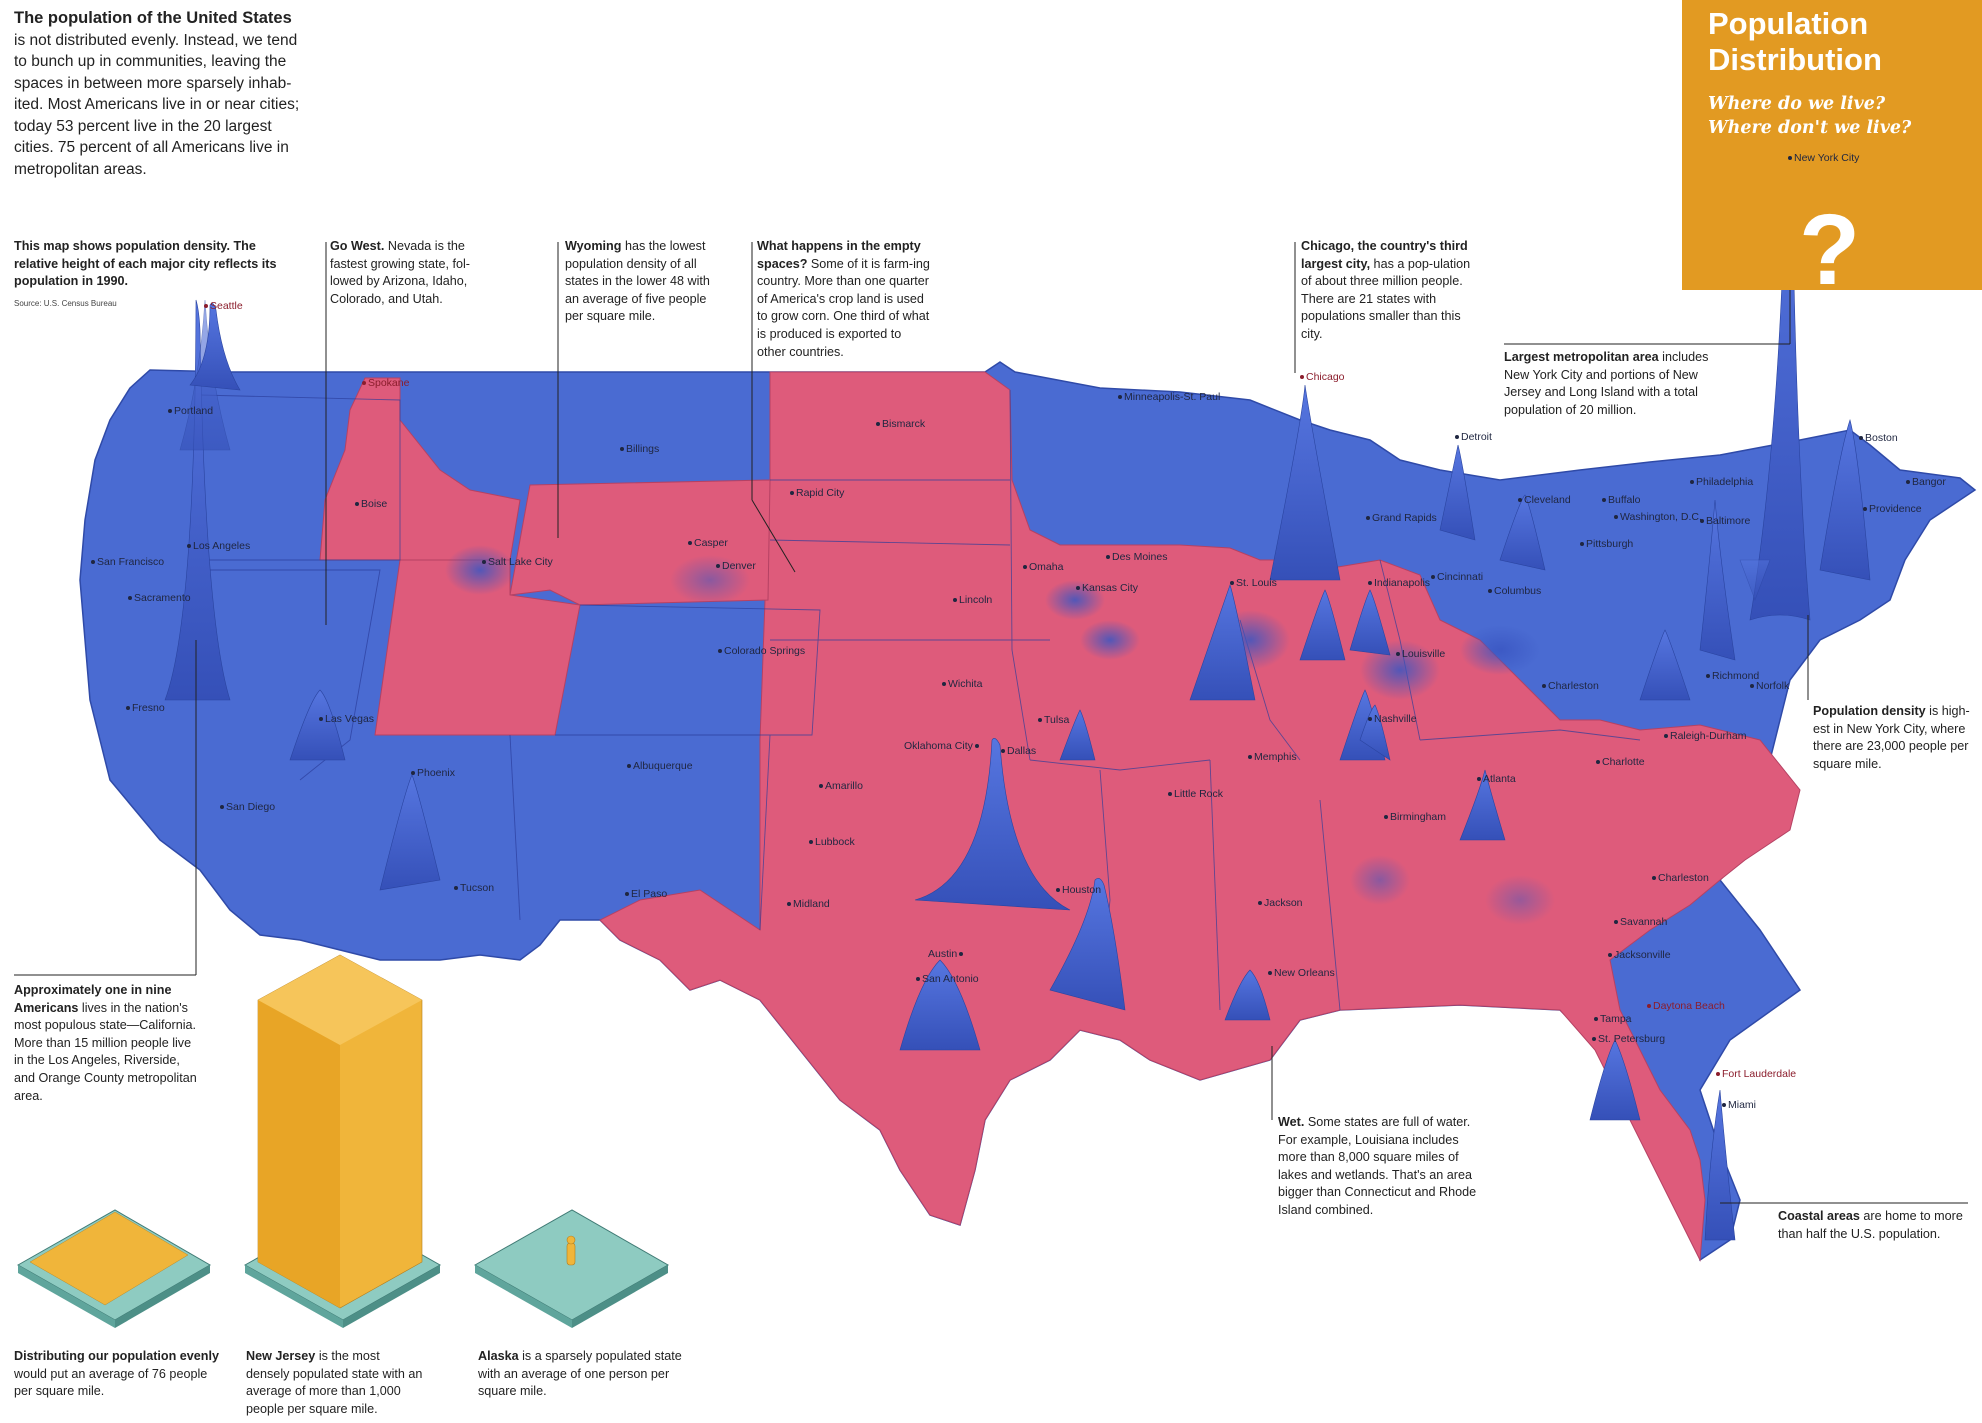 The width and height of the screenshot is (1982, 1423). What do you see at coordinates (1280, 903) in the screenshot?
I see `city-label: Jackson` at bounding box center [1280, 903].